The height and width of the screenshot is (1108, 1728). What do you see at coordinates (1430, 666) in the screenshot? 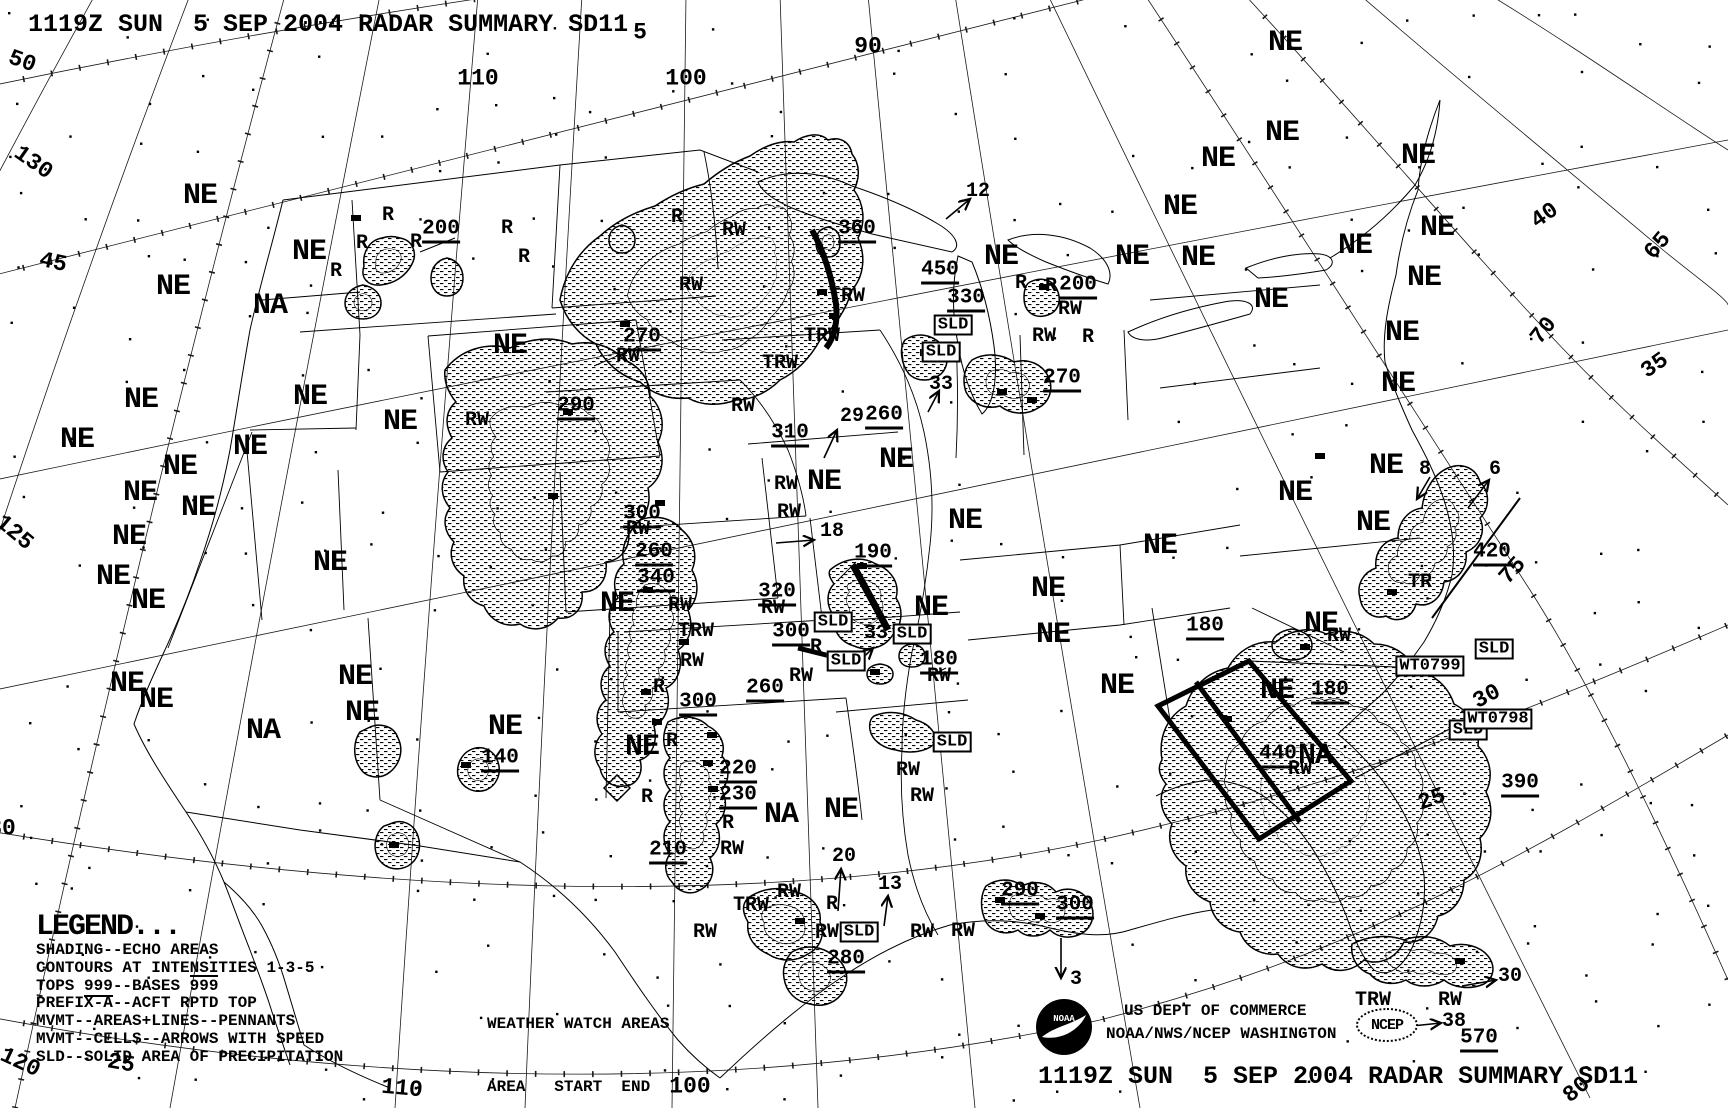
I see `map-label-wt0799: WT0799` at bounding box center [1430, 666].